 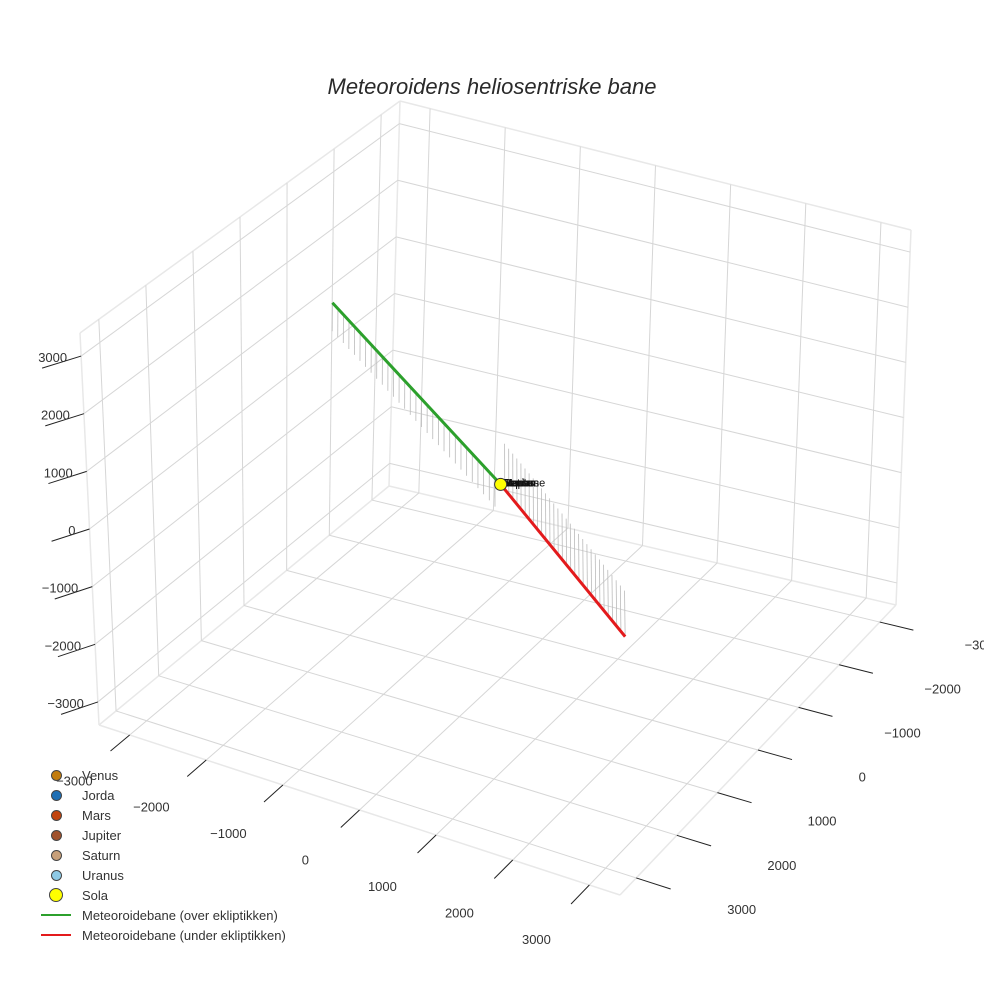 What do you see at coordinates (56, 855) in the screenshot?
I see `saturn-marker-icon` at bounding box center [56, 855].